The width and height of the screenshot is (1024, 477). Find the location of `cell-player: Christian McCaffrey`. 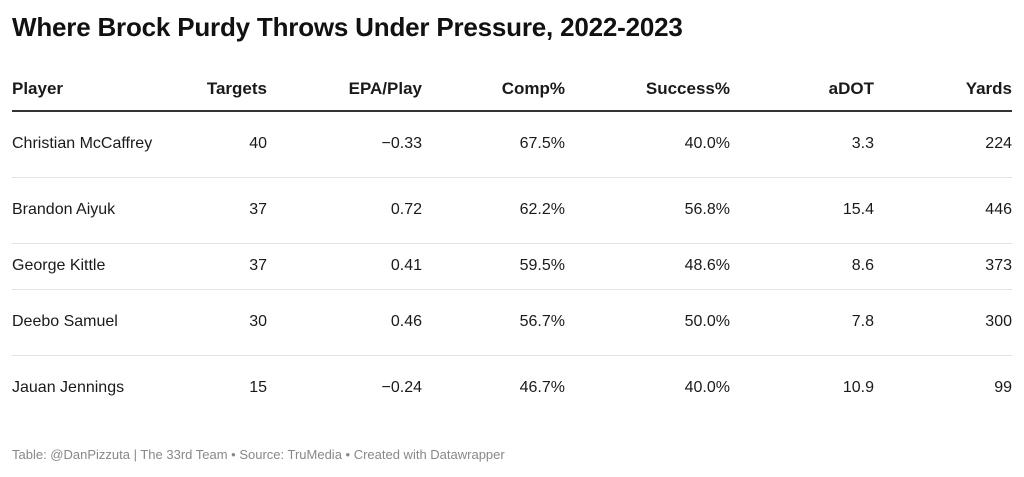

cell-player: Christian McCaffrey is located at coordinates (94, 144).